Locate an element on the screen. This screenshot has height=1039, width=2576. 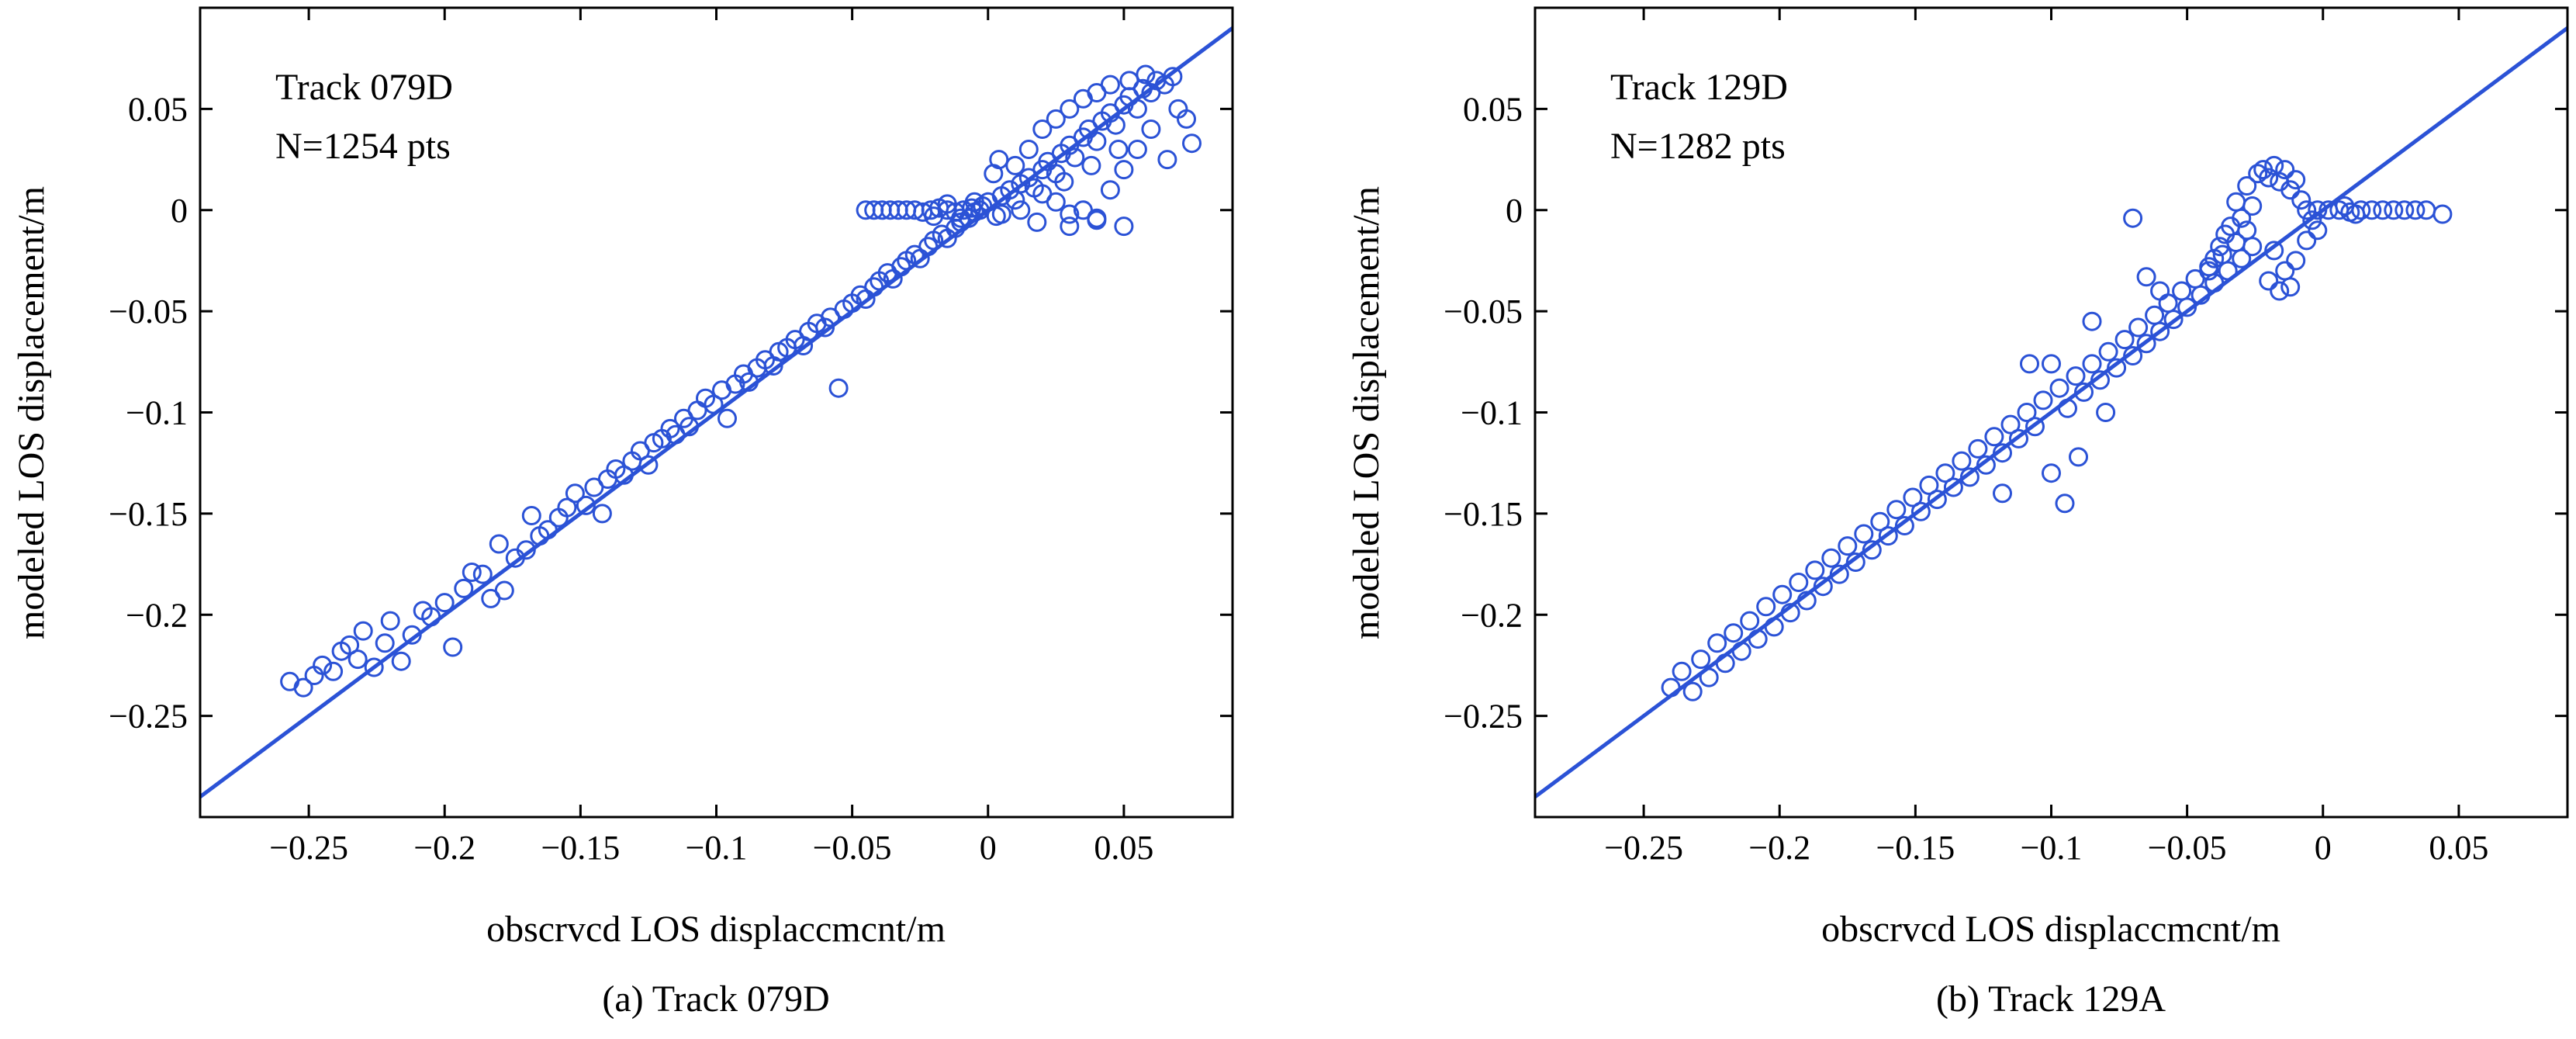
panel-caption: (b) Track 129A is located at coordinates (2051, 999).